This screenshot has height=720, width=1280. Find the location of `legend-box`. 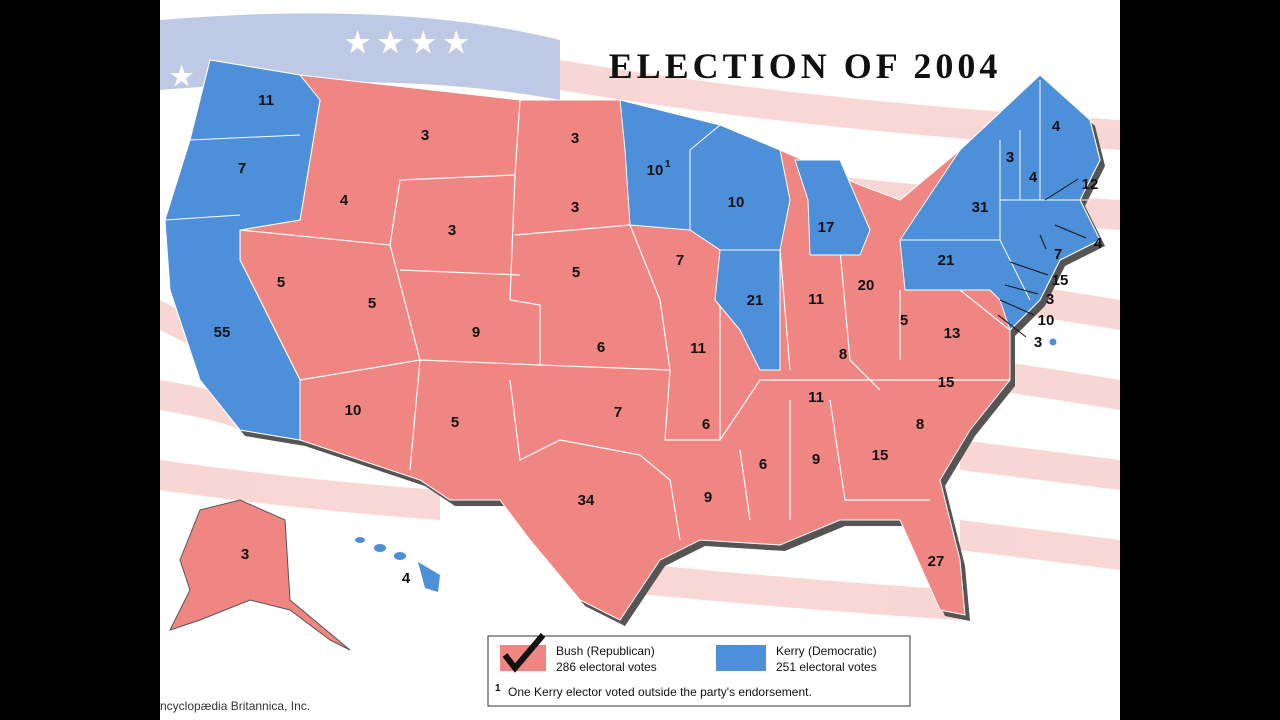

legend-box is located at coordinates (699, 671).